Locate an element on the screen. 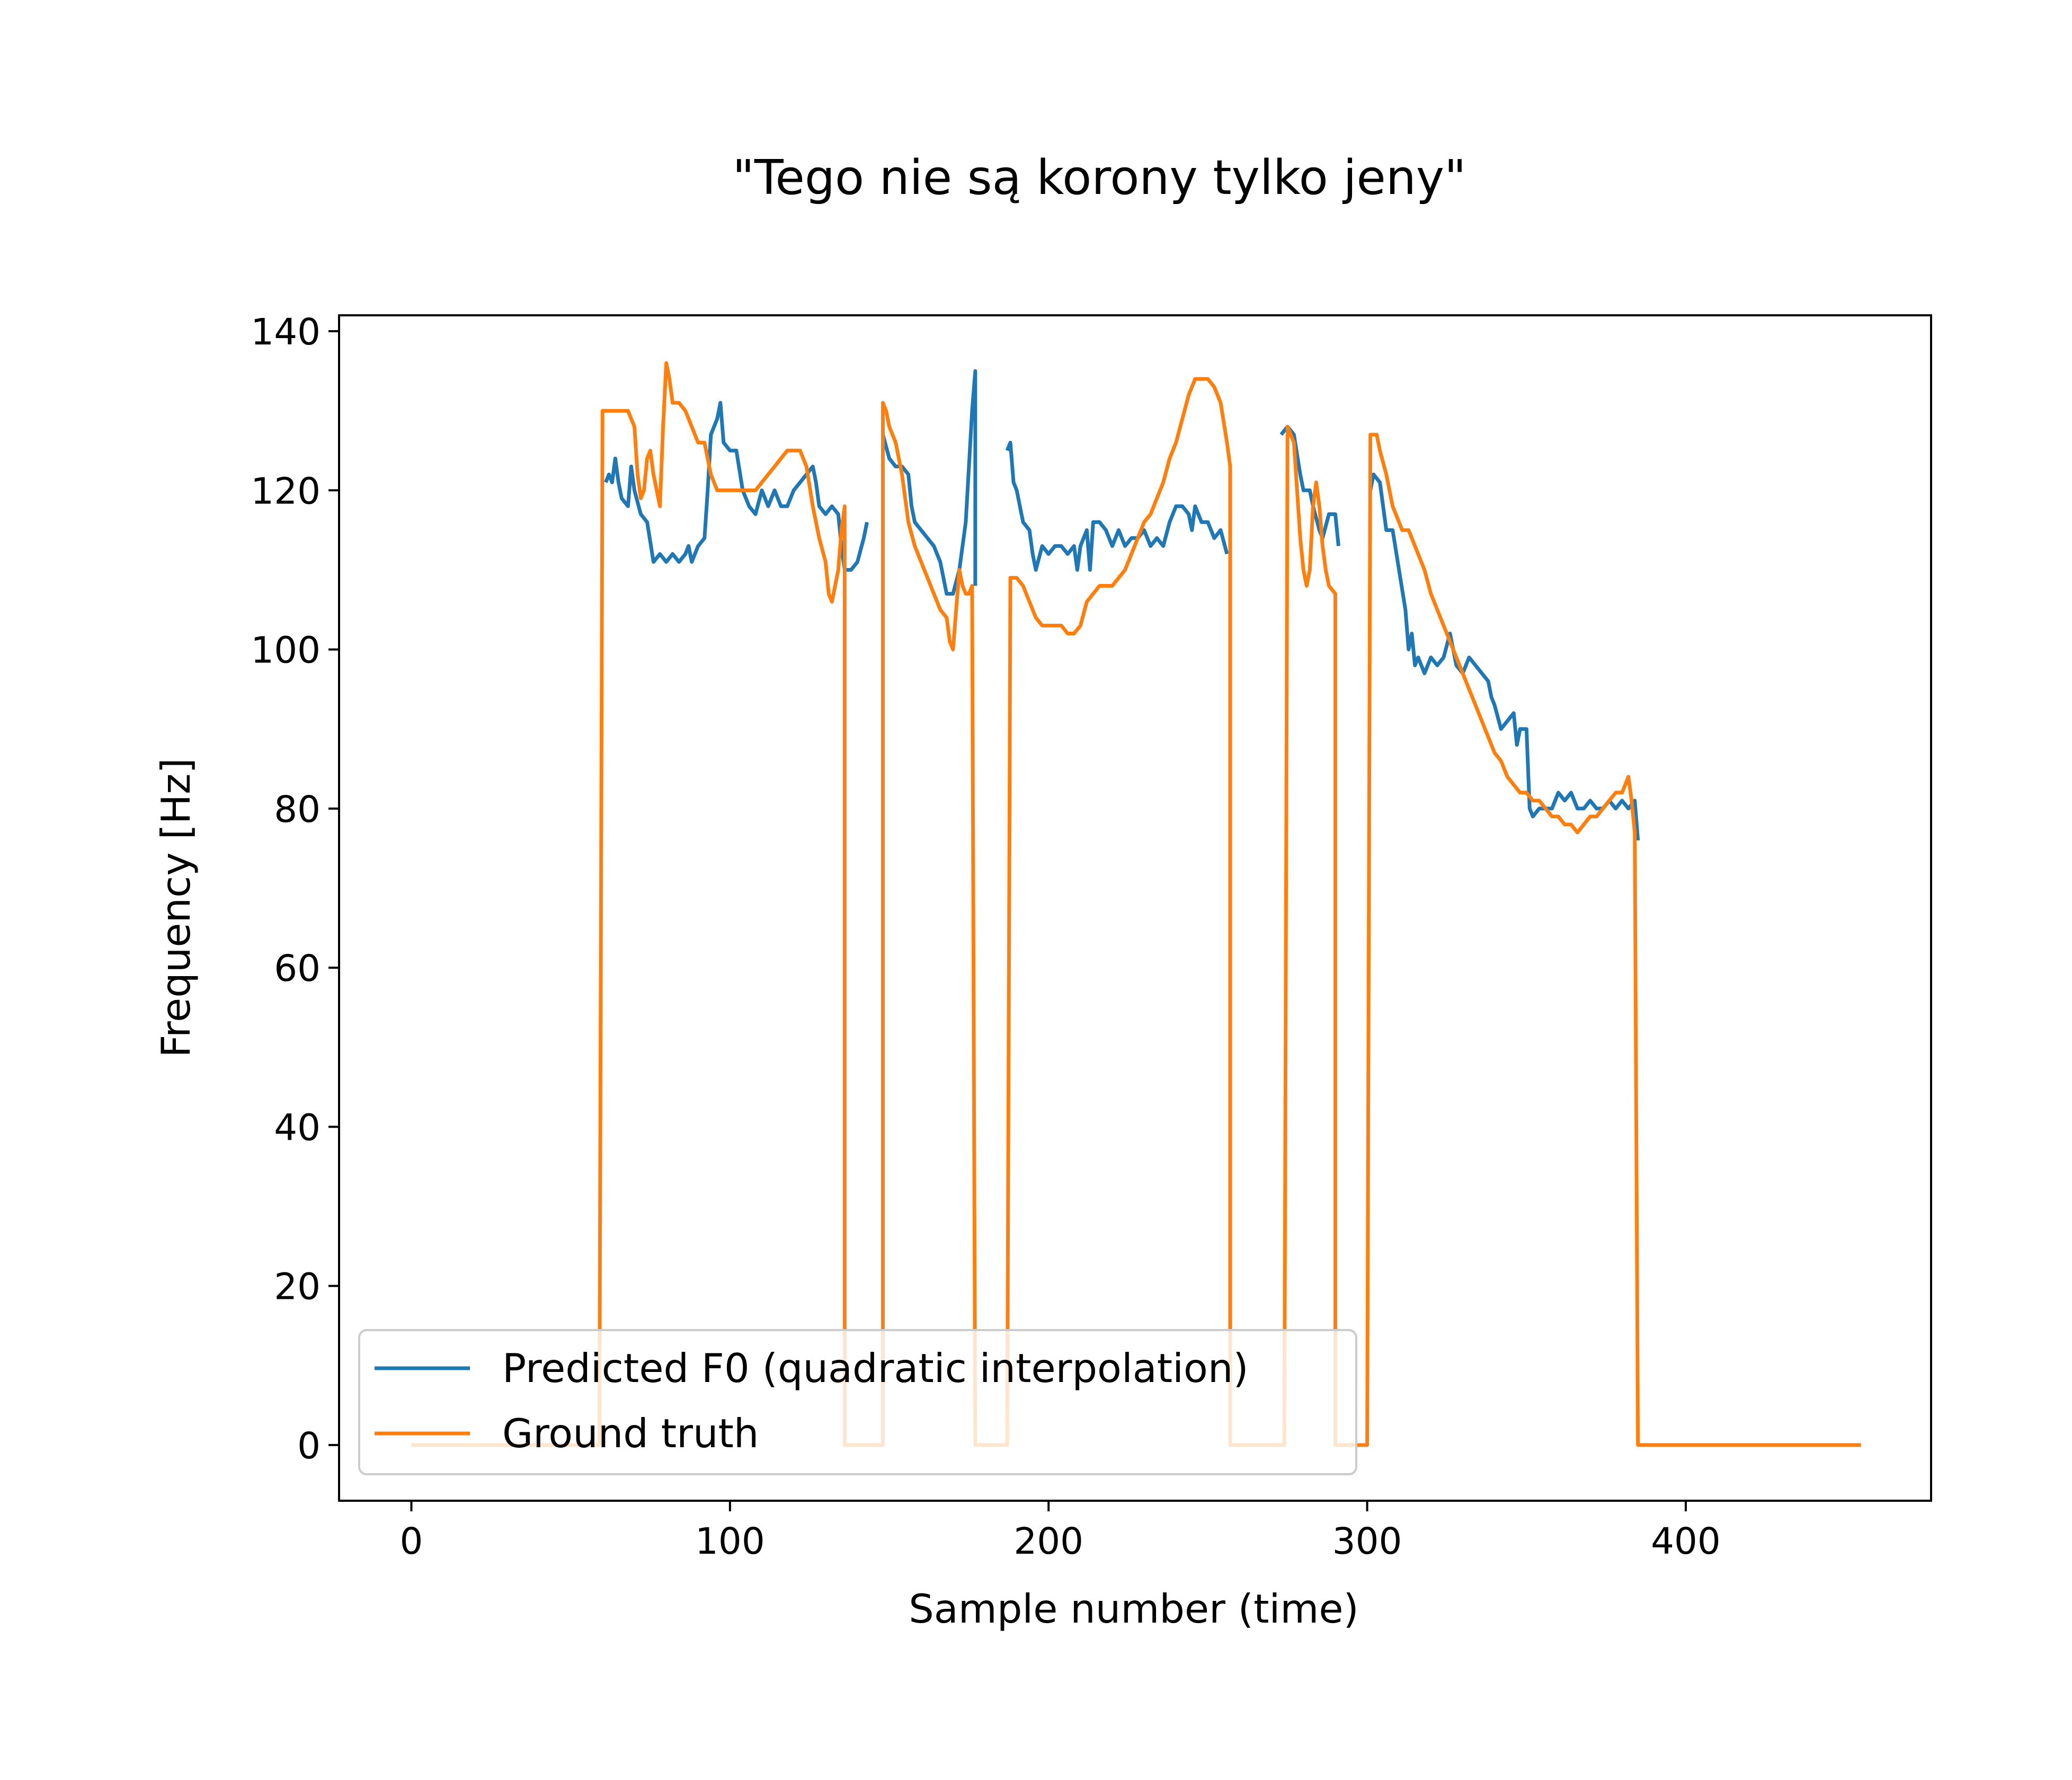  y-tick-label: 140 is located at coordinates (286, 332).